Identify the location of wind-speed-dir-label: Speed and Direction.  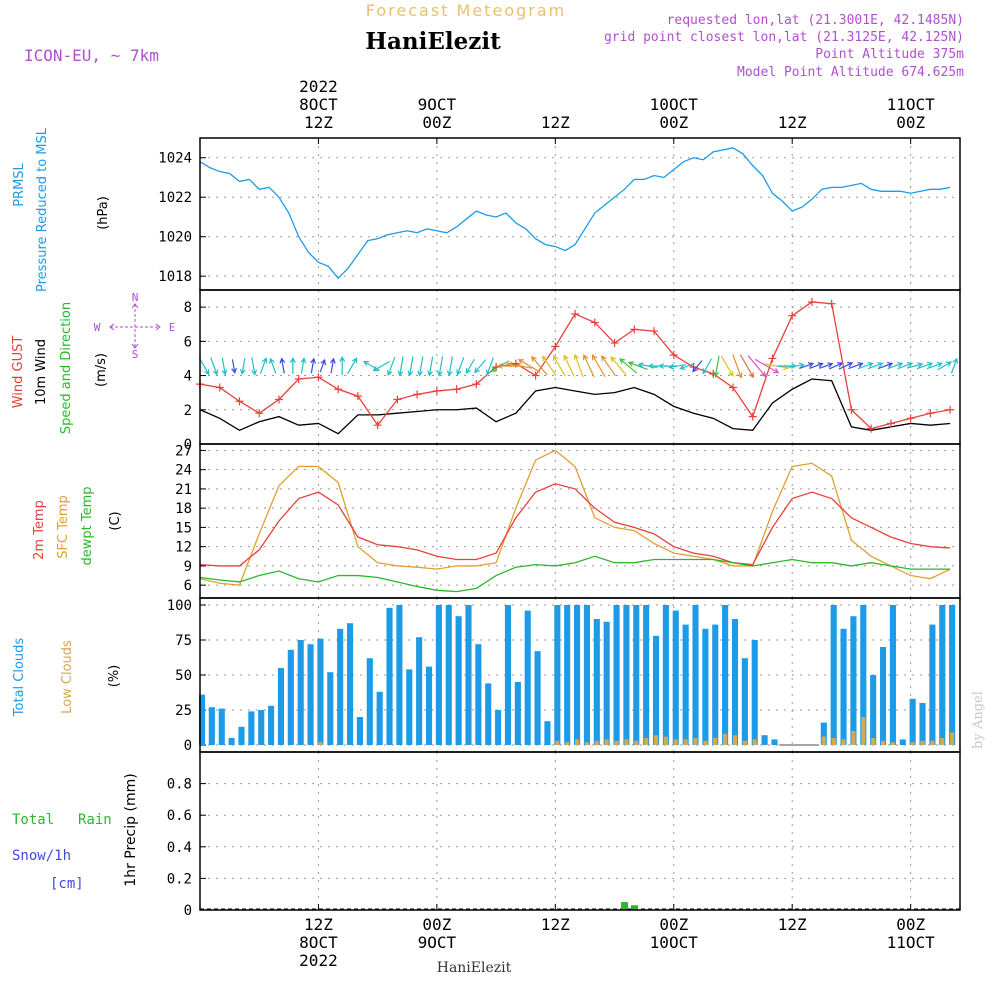
(66, 368).